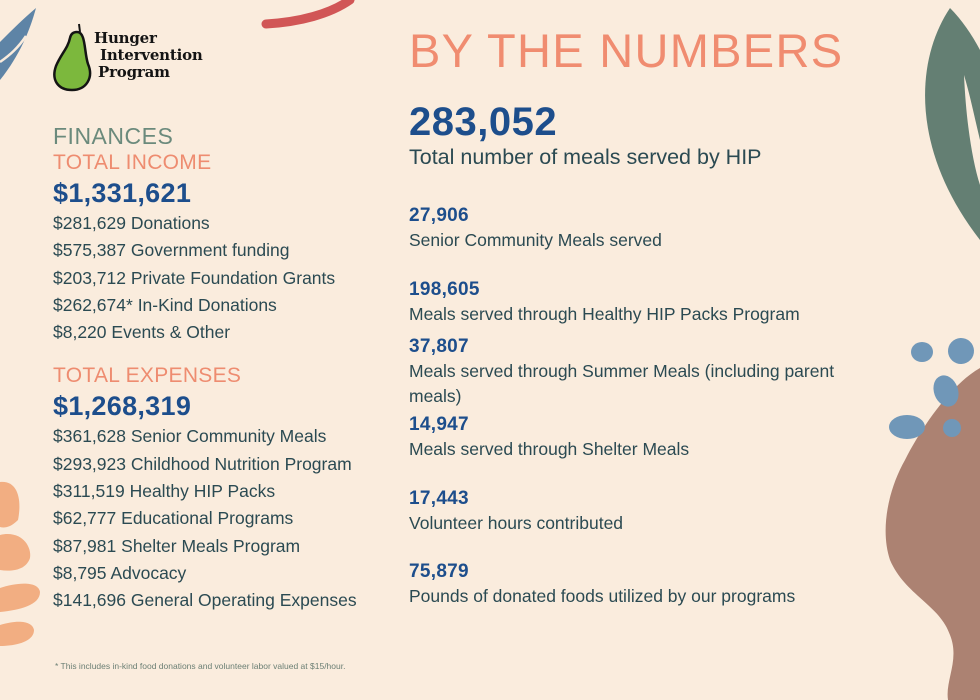 This screenshot has height=700, width=980. Describe the element at coordinates (483, 122) in the screenshot. I see `hero-stat-value: 283,052` at that location.